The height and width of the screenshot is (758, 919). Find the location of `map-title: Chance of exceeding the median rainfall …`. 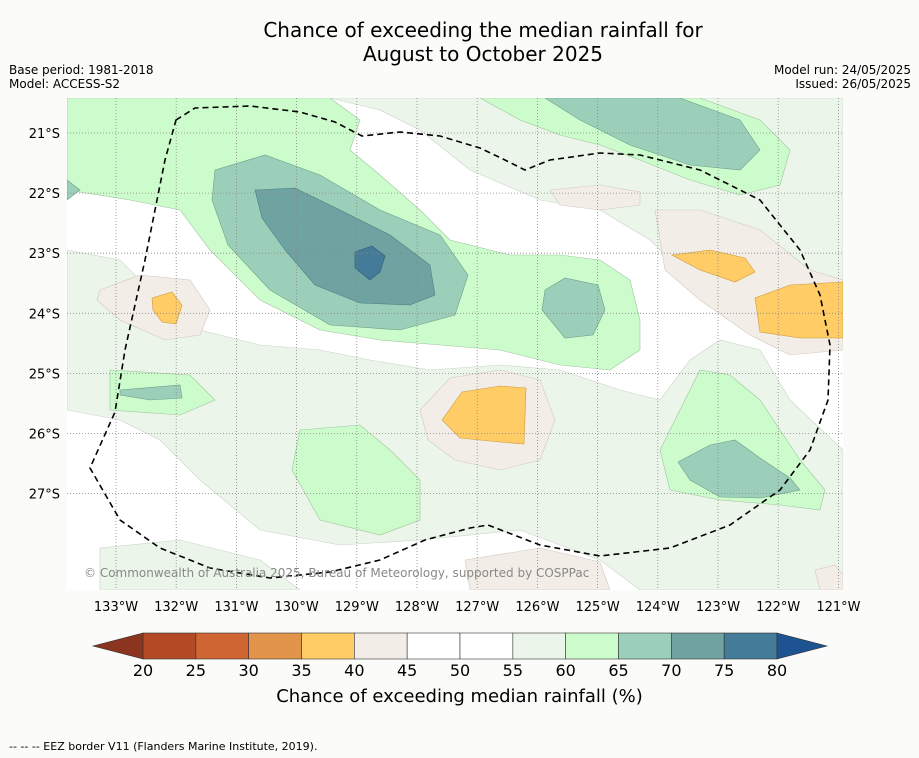

map-title: Chance of exceeding the median rainfall … is located at coordinates (459, 42).